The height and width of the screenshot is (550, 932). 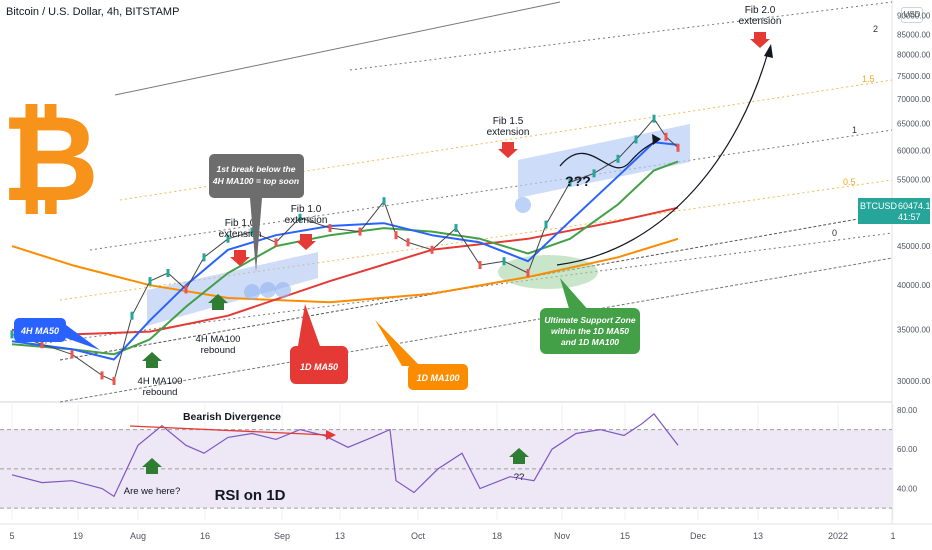 What do you see at coordinates (879, 206) in the screenshot?
I see `price-tag-symbol: BTCUSD` at bounding box center [879, 206].